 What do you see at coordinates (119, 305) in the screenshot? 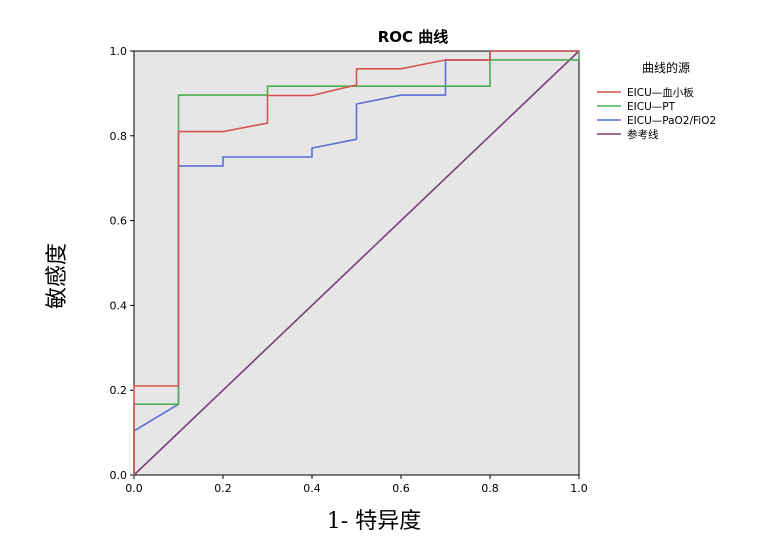
I see `y-tick-label: 0.4` at bounding box center [119, 305].